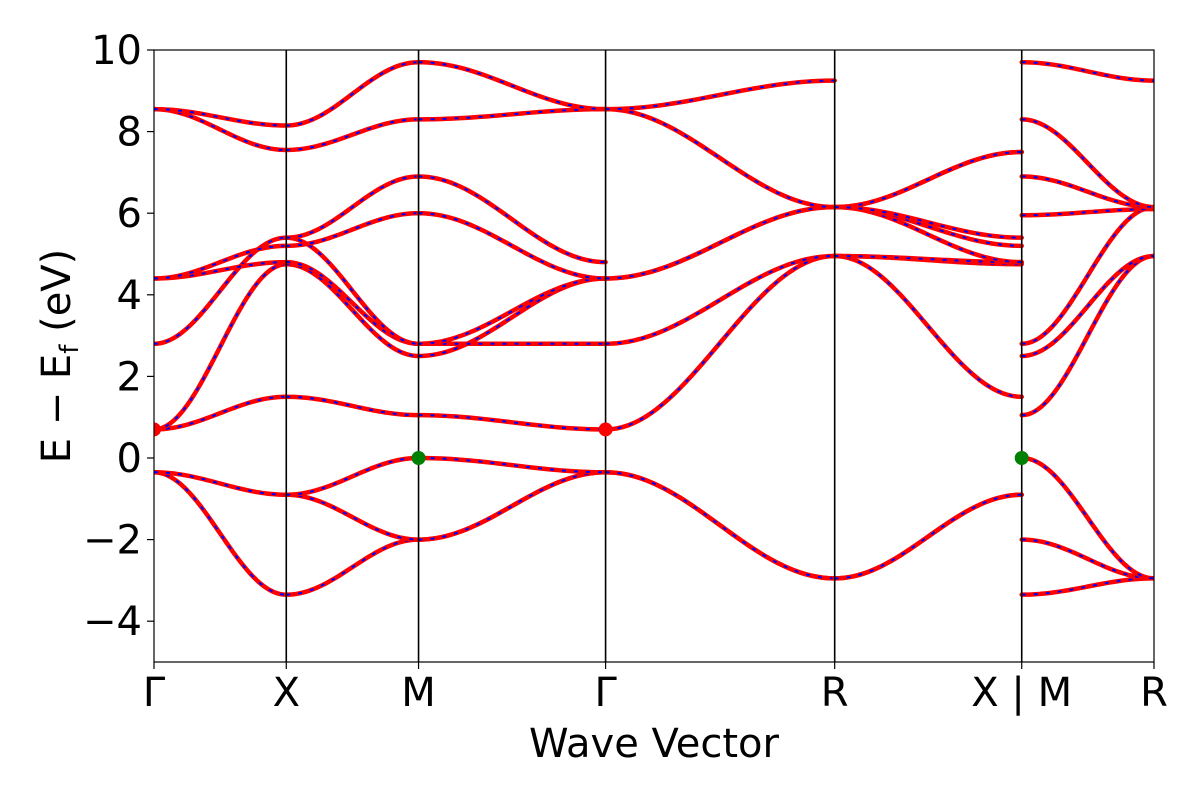  I want to click on y-axis-ticks: −4 −2 0 2 4 6 8 10, so click(118, 336).